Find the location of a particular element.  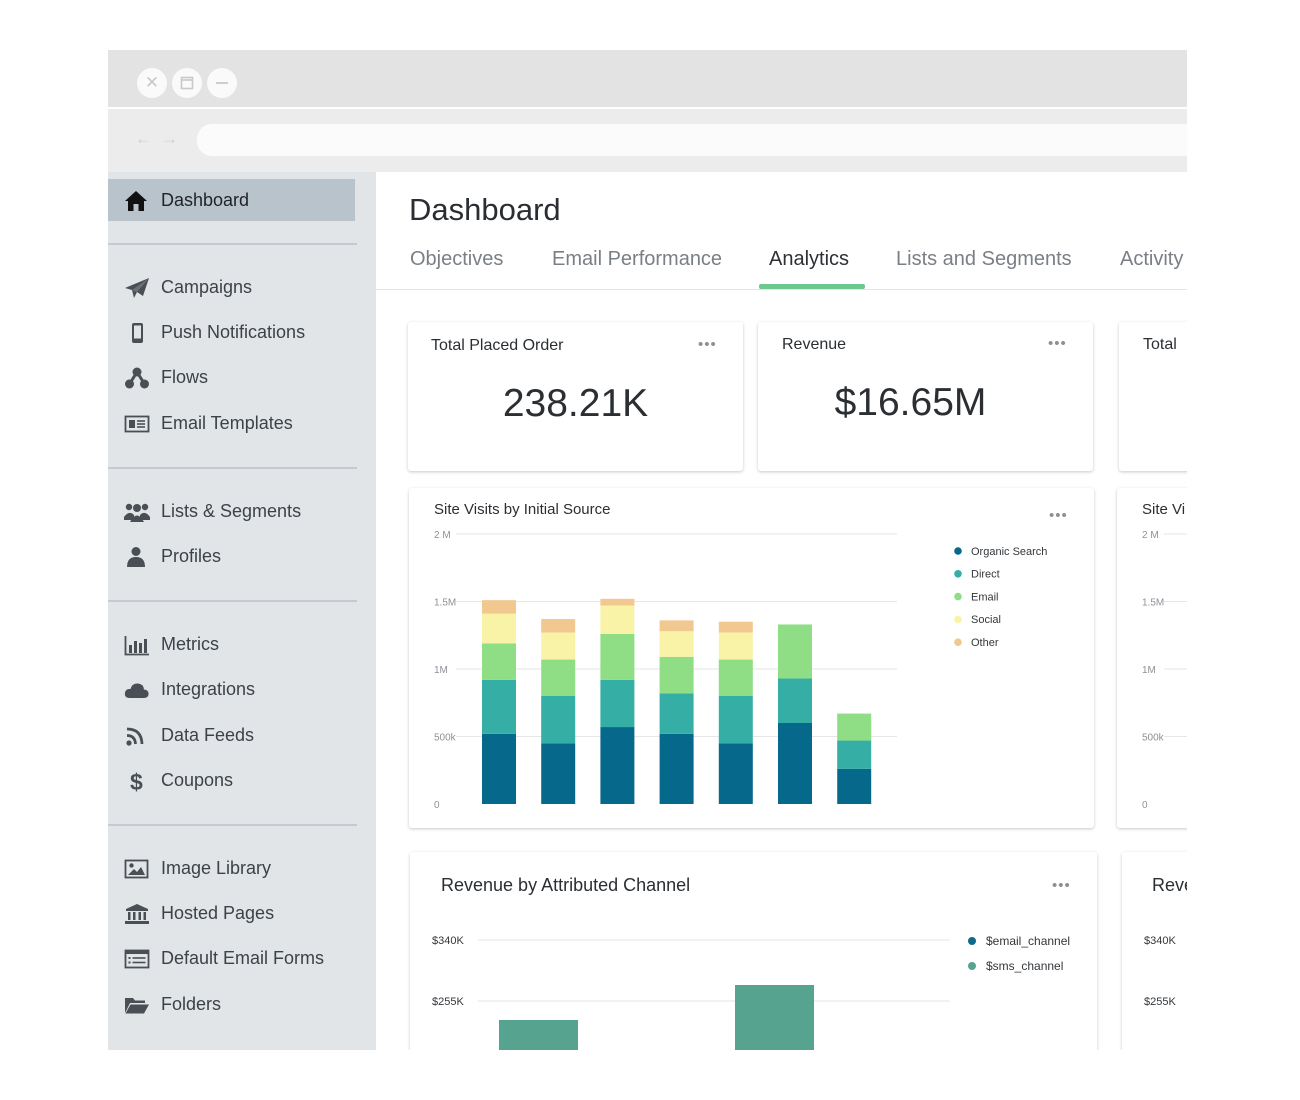

legend-label: Email is located at coordinates (985, 597).